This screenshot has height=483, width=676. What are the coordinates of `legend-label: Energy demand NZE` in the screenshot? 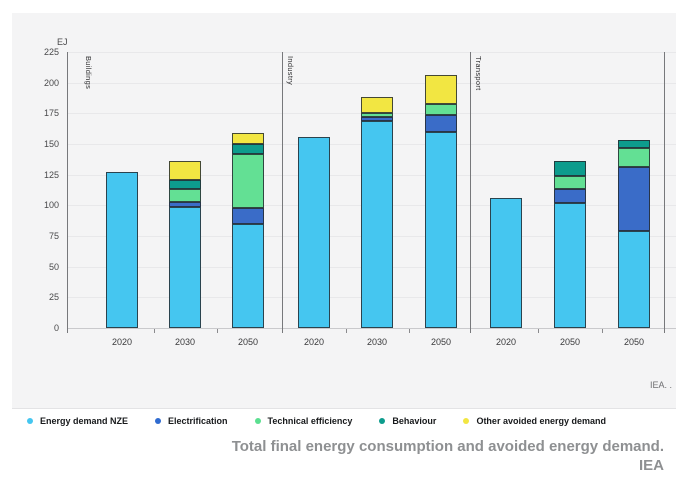 It's located at (84, 421).